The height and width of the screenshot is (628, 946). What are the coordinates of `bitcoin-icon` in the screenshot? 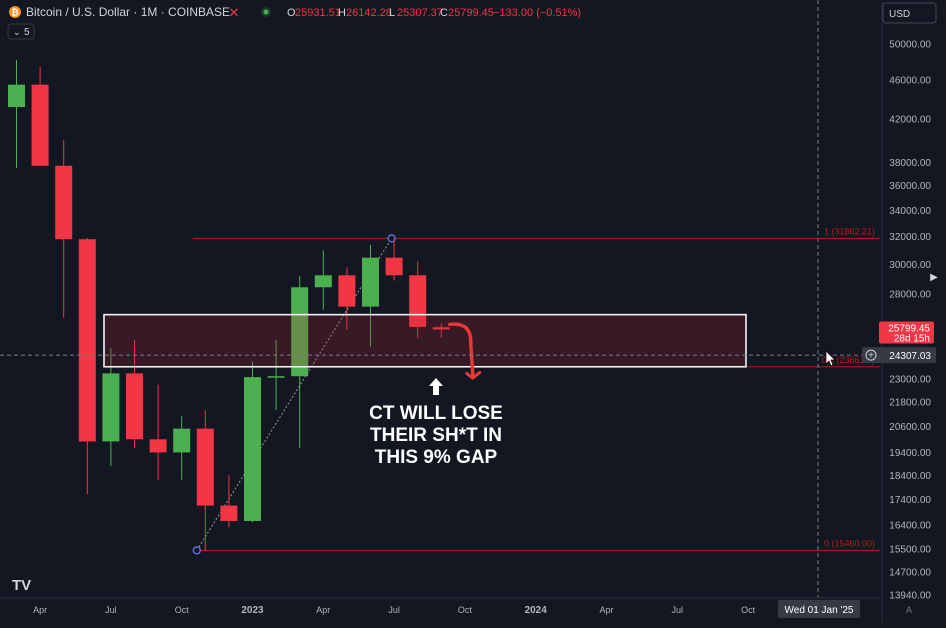 It's located at (15, 12).